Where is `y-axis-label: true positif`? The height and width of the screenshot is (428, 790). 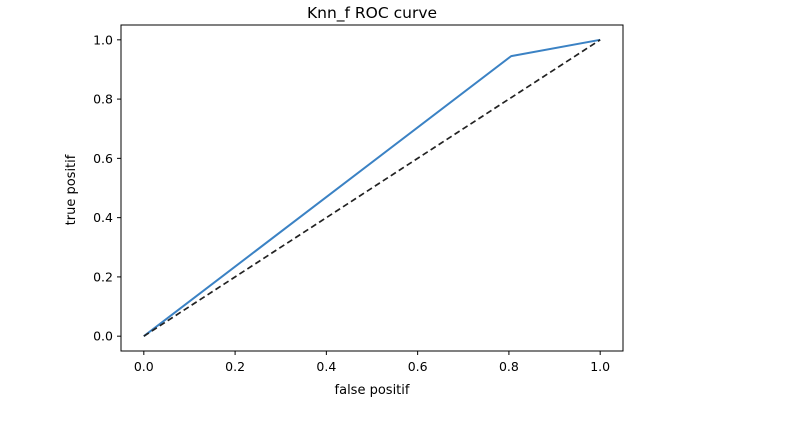
y-axis-label: true positif is located at coordinates (71, 189).